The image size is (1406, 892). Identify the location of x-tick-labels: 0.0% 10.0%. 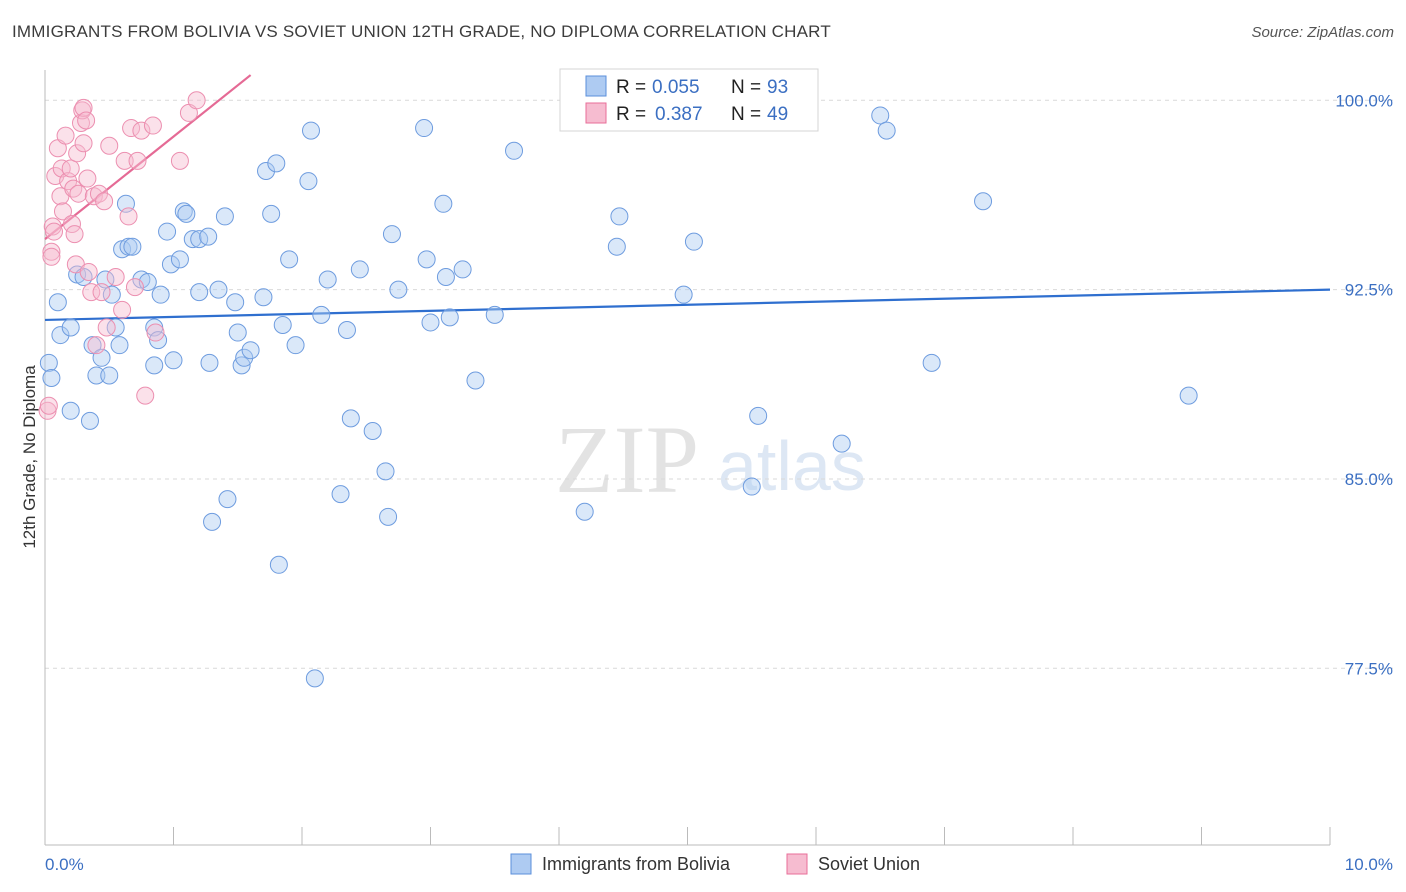
(719, 864).